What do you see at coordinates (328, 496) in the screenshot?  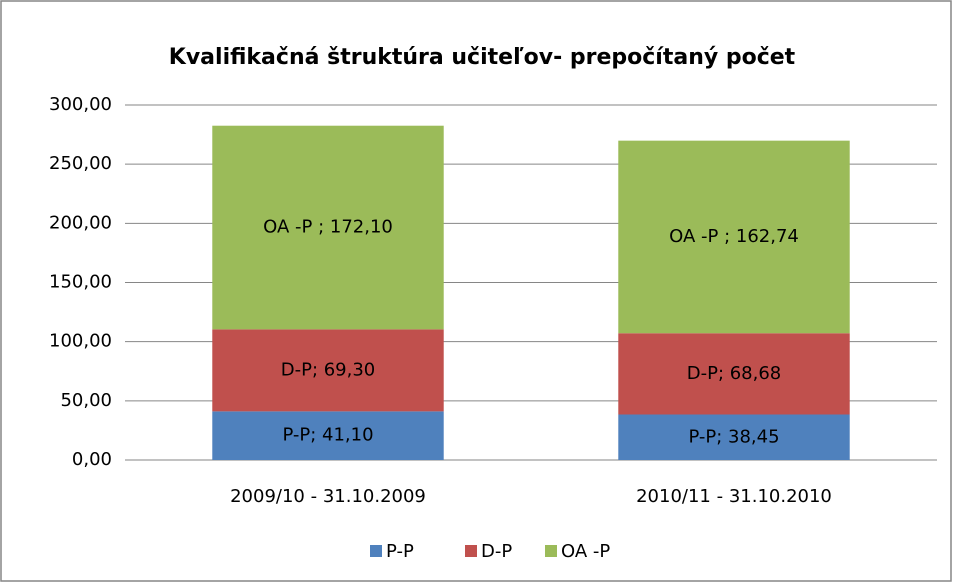 I see `x-tick-label: 2009/10 - 31.10.2009` at bounding box center [328, 496].